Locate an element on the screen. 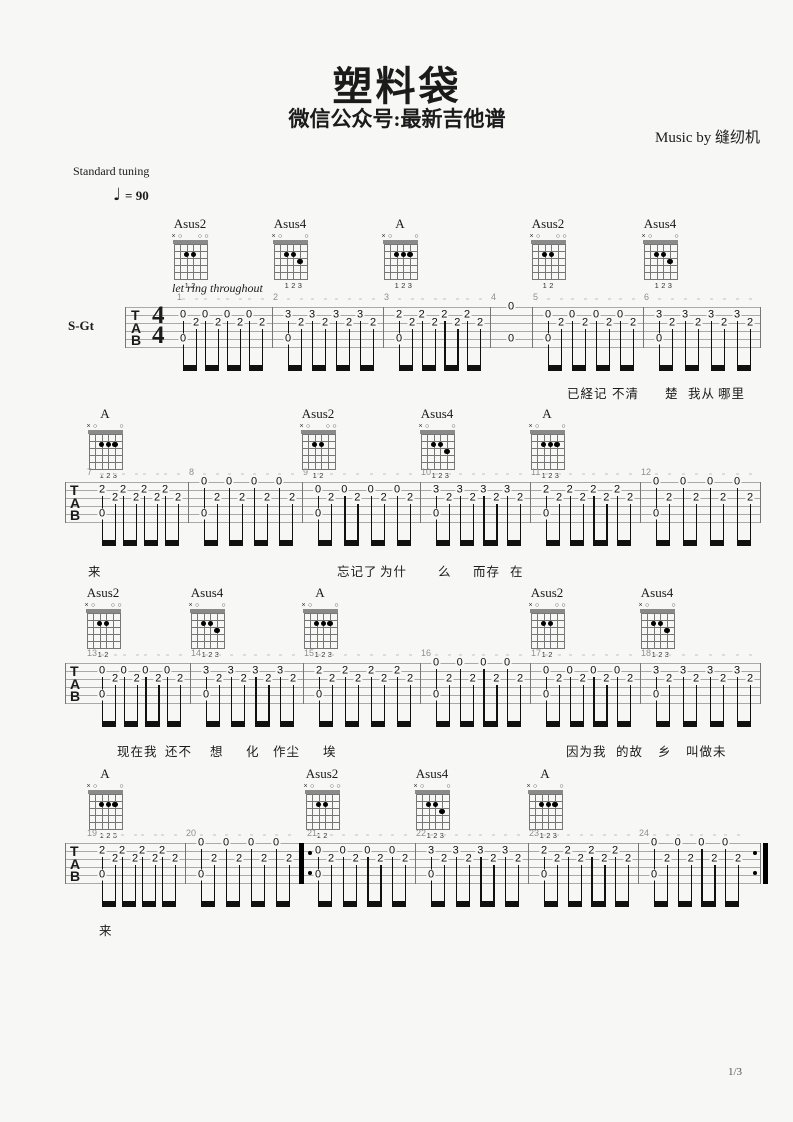 This screenshot has height=1122, width=793. tab-clef-letter: B is located at coordinates (75, 876).